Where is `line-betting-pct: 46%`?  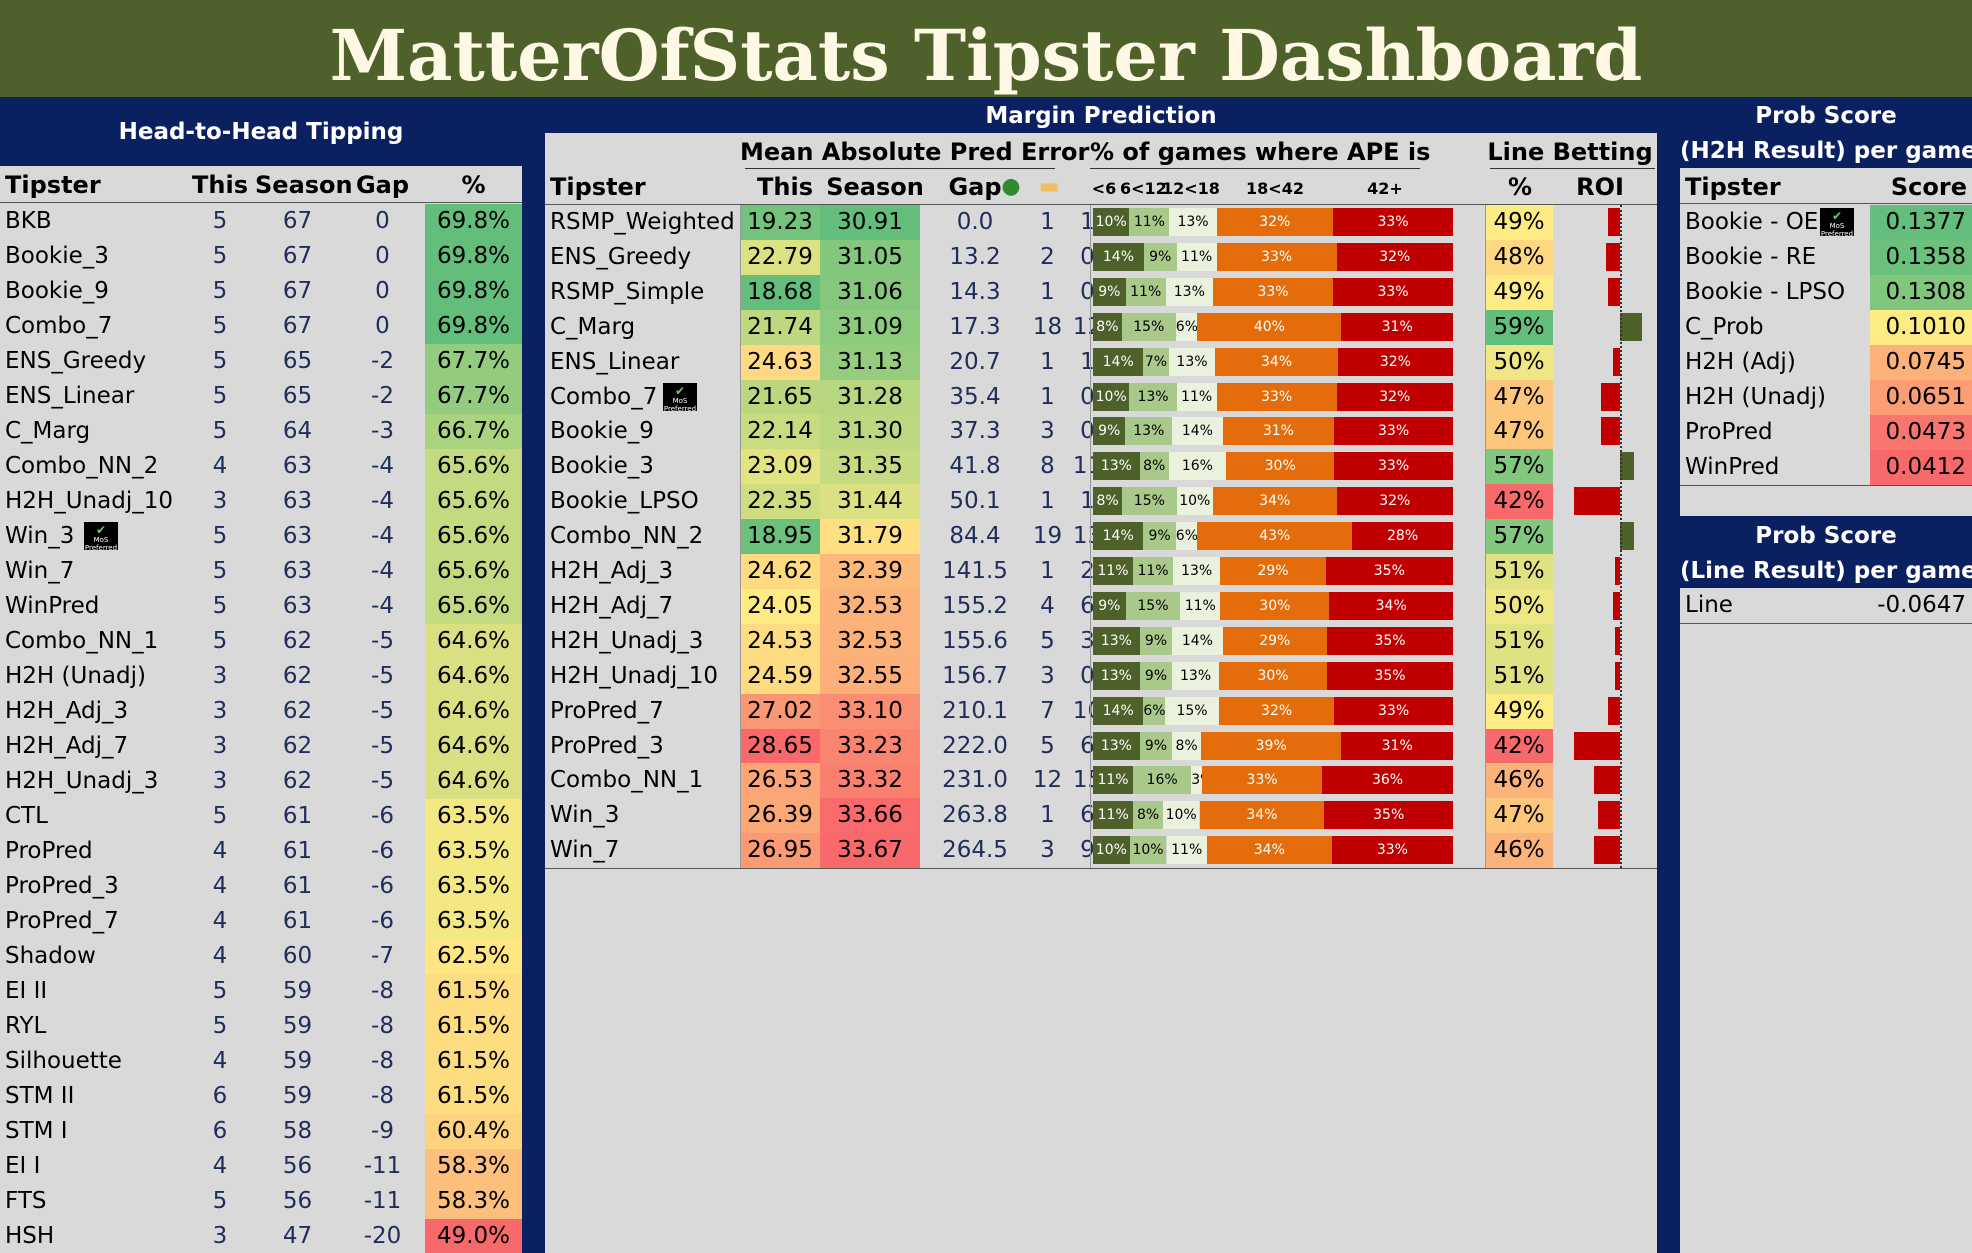
line-betting-pct: 46% is located at coordinates (1519, 781).